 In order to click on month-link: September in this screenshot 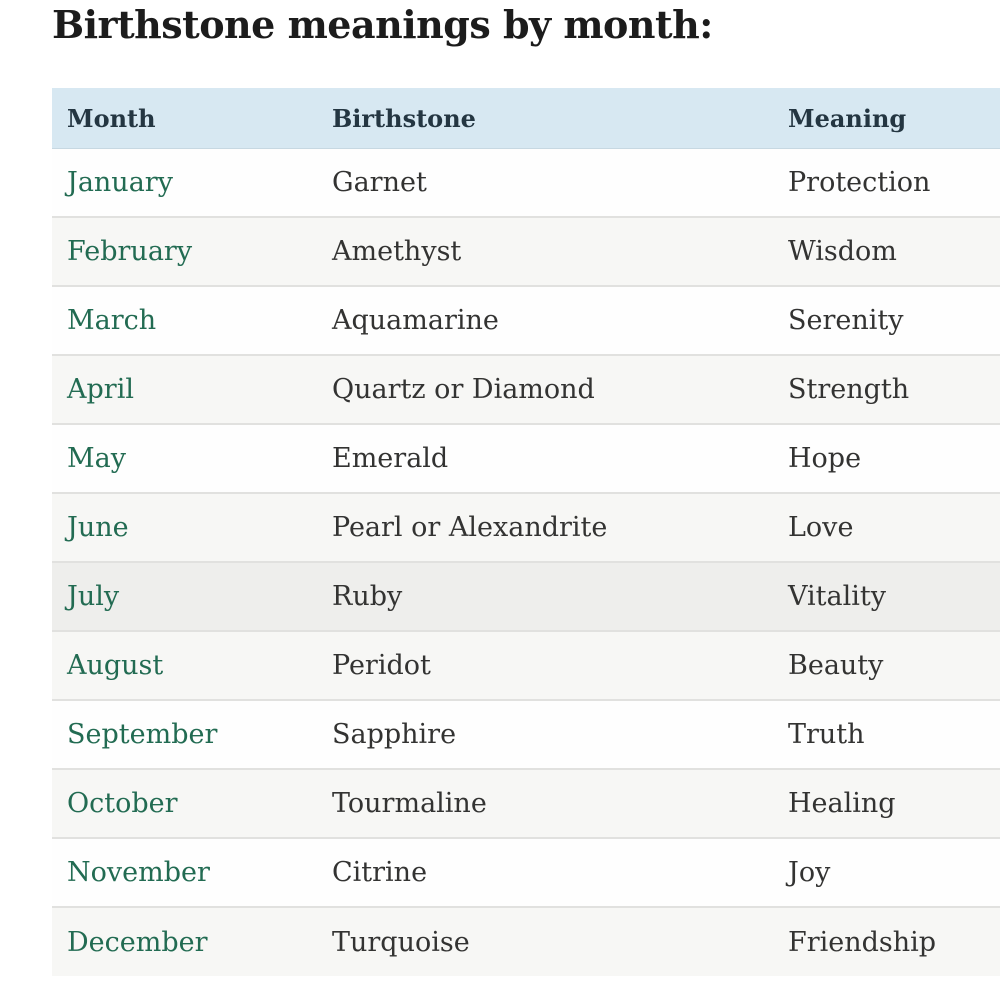, I will do `click(142, 735)`.